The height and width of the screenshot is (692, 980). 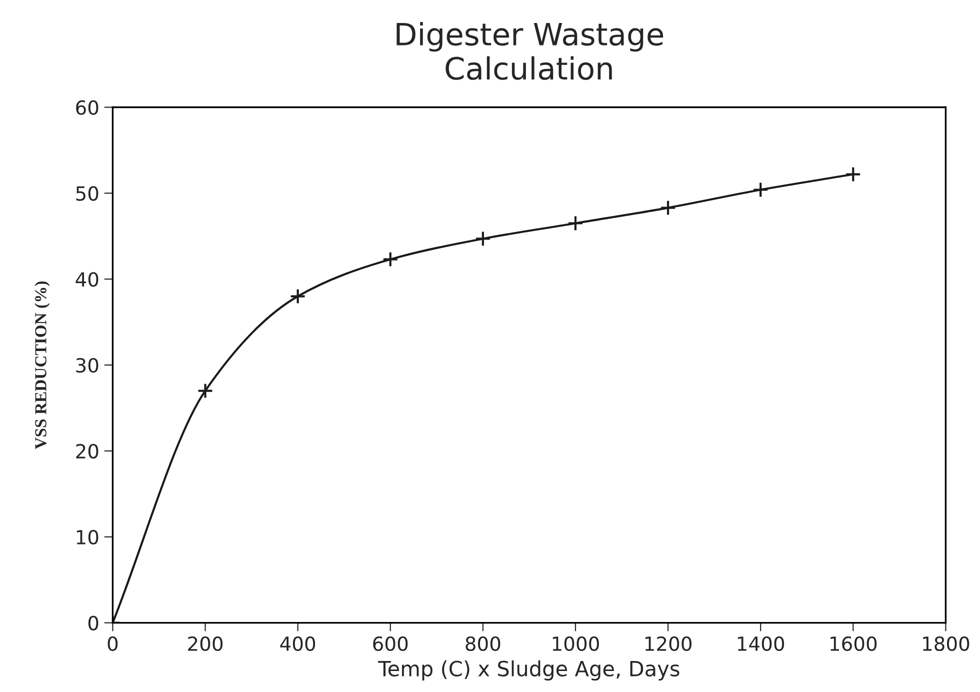 What do you see at coordinates (298, 644) in the screenshot?
I see `x-tick-label: 400` at bounding box center [298, 644].